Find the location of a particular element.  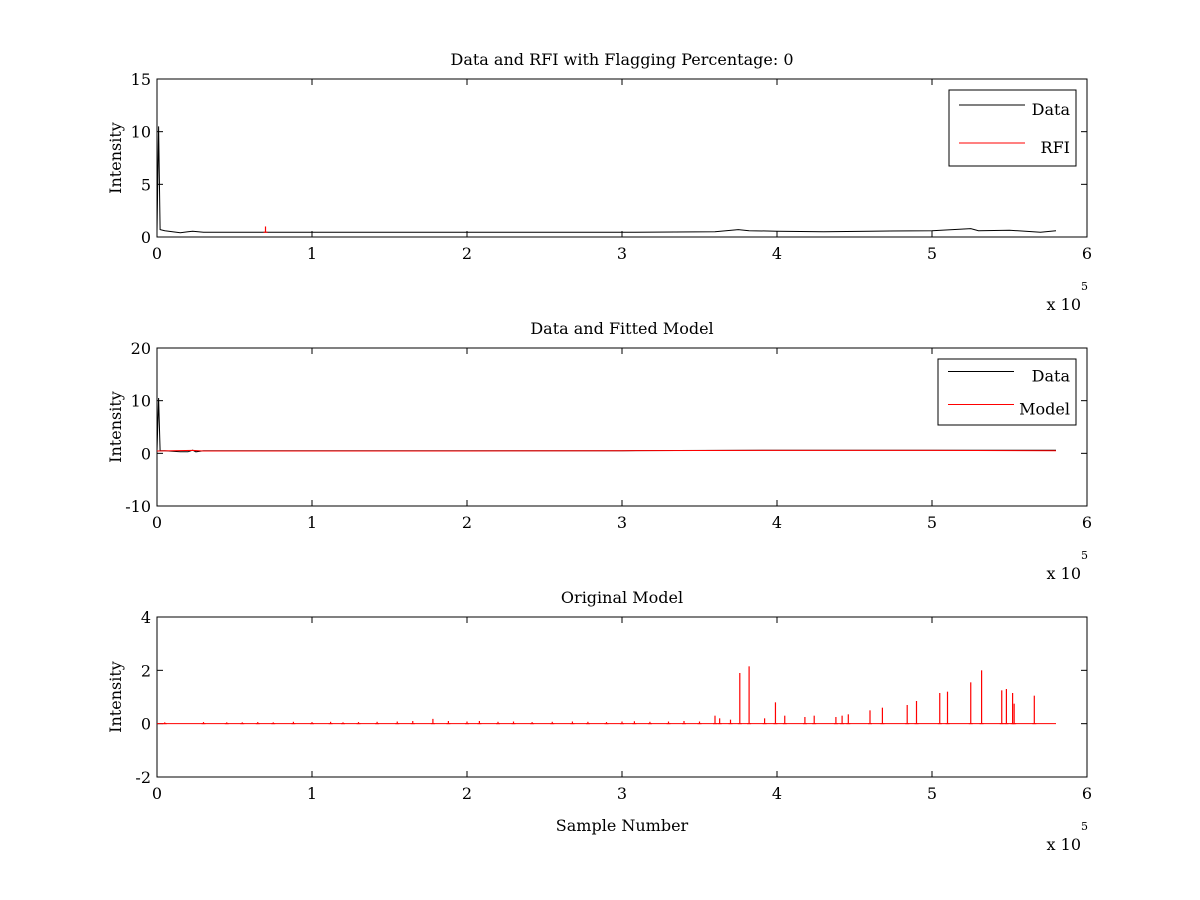

y-tick-label: -2 is located at coordinates (143, 777).